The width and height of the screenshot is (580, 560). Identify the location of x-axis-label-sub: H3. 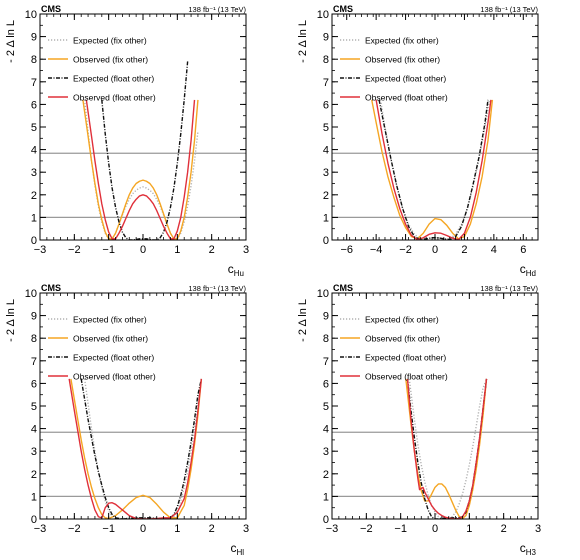
(531, 551).